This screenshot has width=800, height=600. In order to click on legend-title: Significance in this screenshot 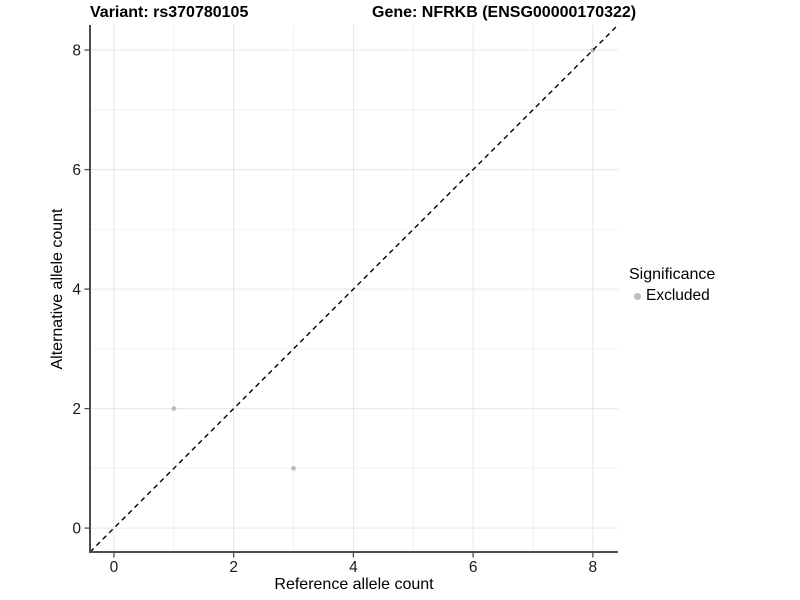, I will do `click(672, 274)`.